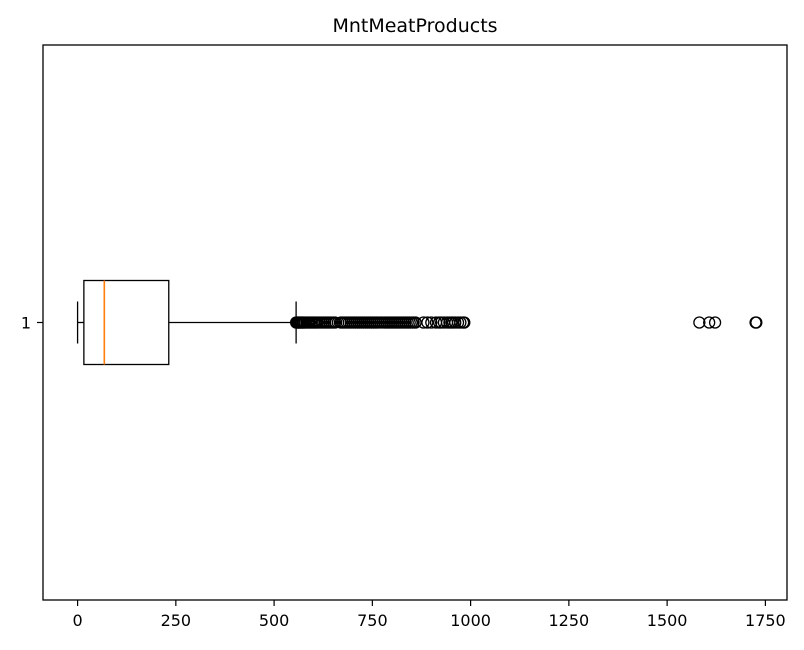  I want to click on x-tick-label: 1000, so click(470, 620).